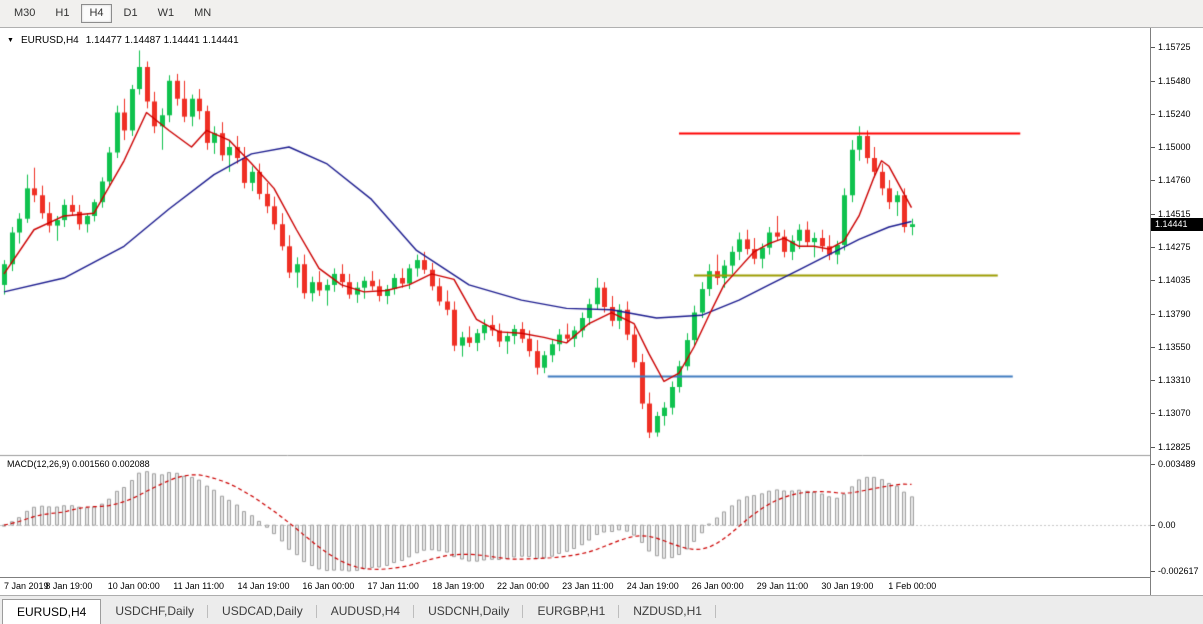 The image size is (1203, 624). Describe the element at coordinates (601, 14) in the screenshot. I see `timeframe-toolbar: M30 H1 H4 D1 W1 MN` at that location.